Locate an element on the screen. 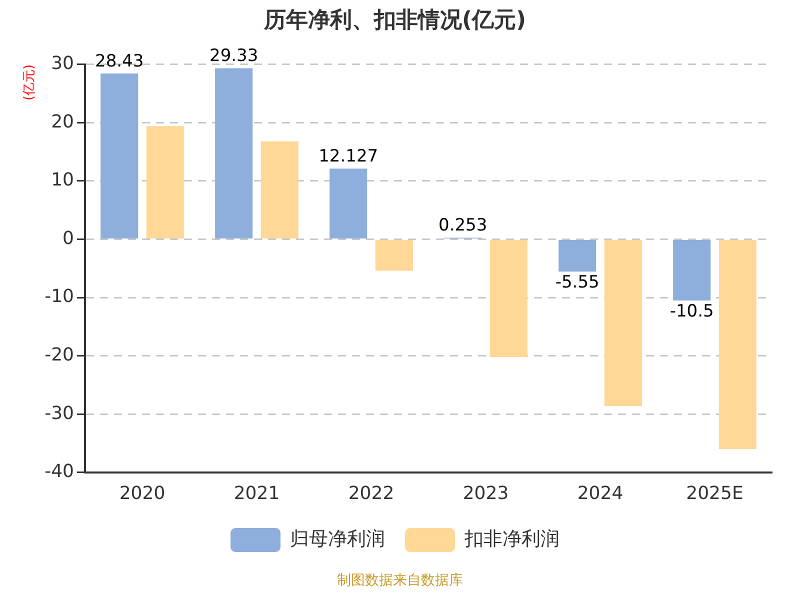 The width and height of the screenshot is (800, 600). data-label: -5.55 is located at coordinates (577, 282).